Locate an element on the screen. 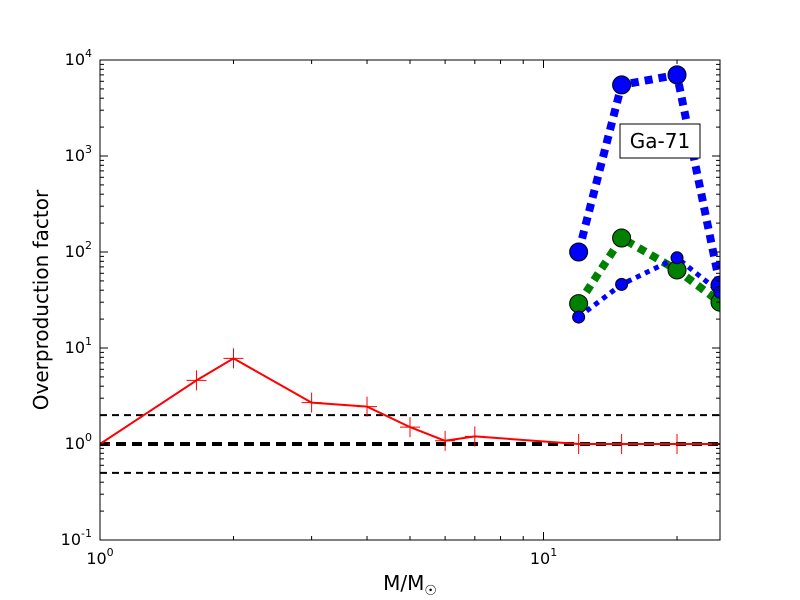  y-axis-label: Overproduction factor is located at coordinates (41, 299).